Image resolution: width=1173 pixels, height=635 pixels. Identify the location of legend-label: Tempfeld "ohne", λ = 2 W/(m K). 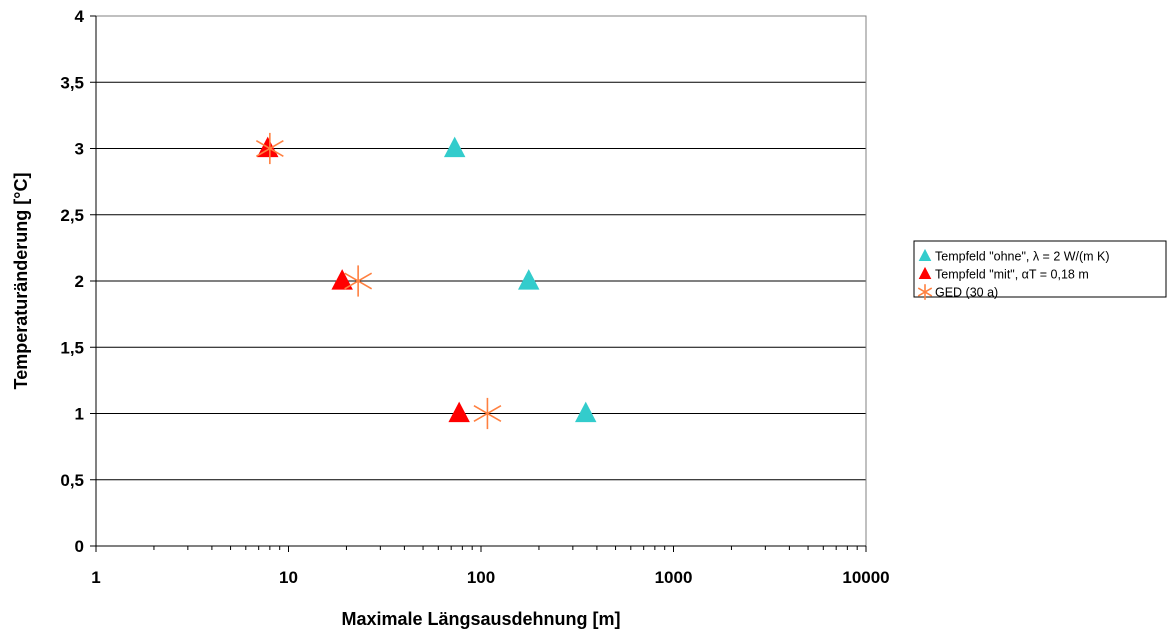
(1022, 257).